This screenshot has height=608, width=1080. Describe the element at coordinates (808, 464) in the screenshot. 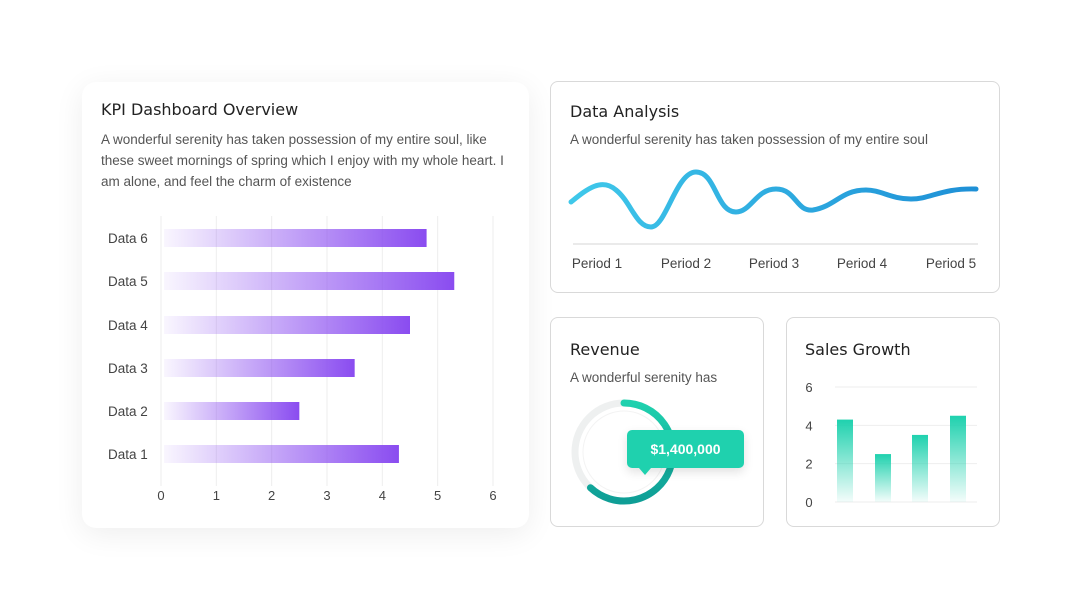

I see `sales-y-tick: 2` at that location.